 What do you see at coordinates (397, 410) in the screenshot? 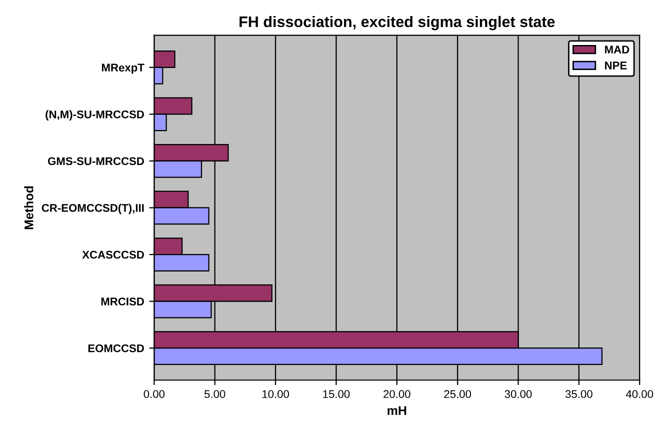
I see `x-axis-title: mH` at bounding box center [397, 410].